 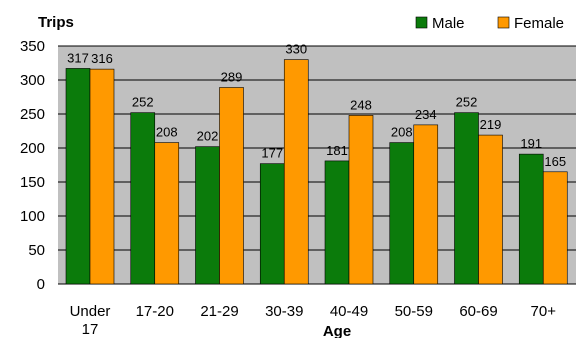 What do you see at coordinates (272, 153) in the screenshot?
I see `data-label: 177` at bounding box center [272, 153].